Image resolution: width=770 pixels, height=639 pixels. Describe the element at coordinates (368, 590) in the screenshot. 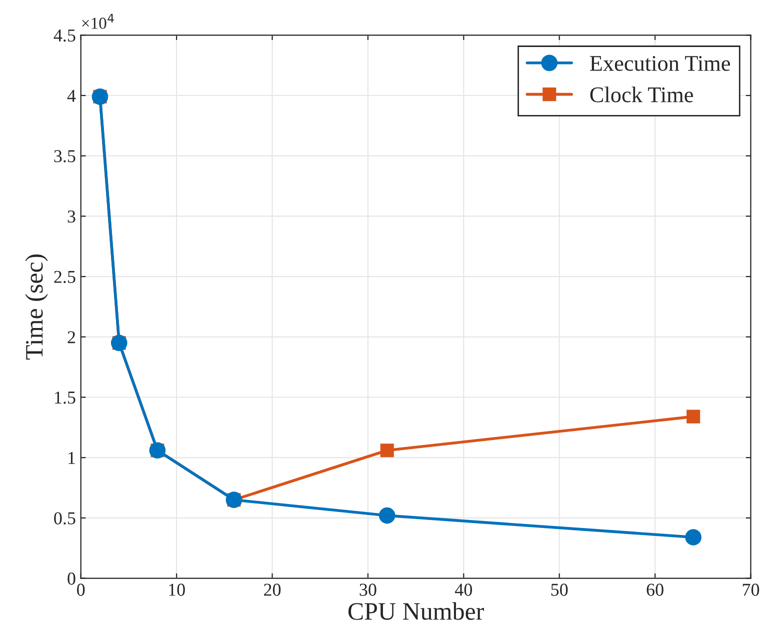

I see `x-tick-label: 30` at that location.